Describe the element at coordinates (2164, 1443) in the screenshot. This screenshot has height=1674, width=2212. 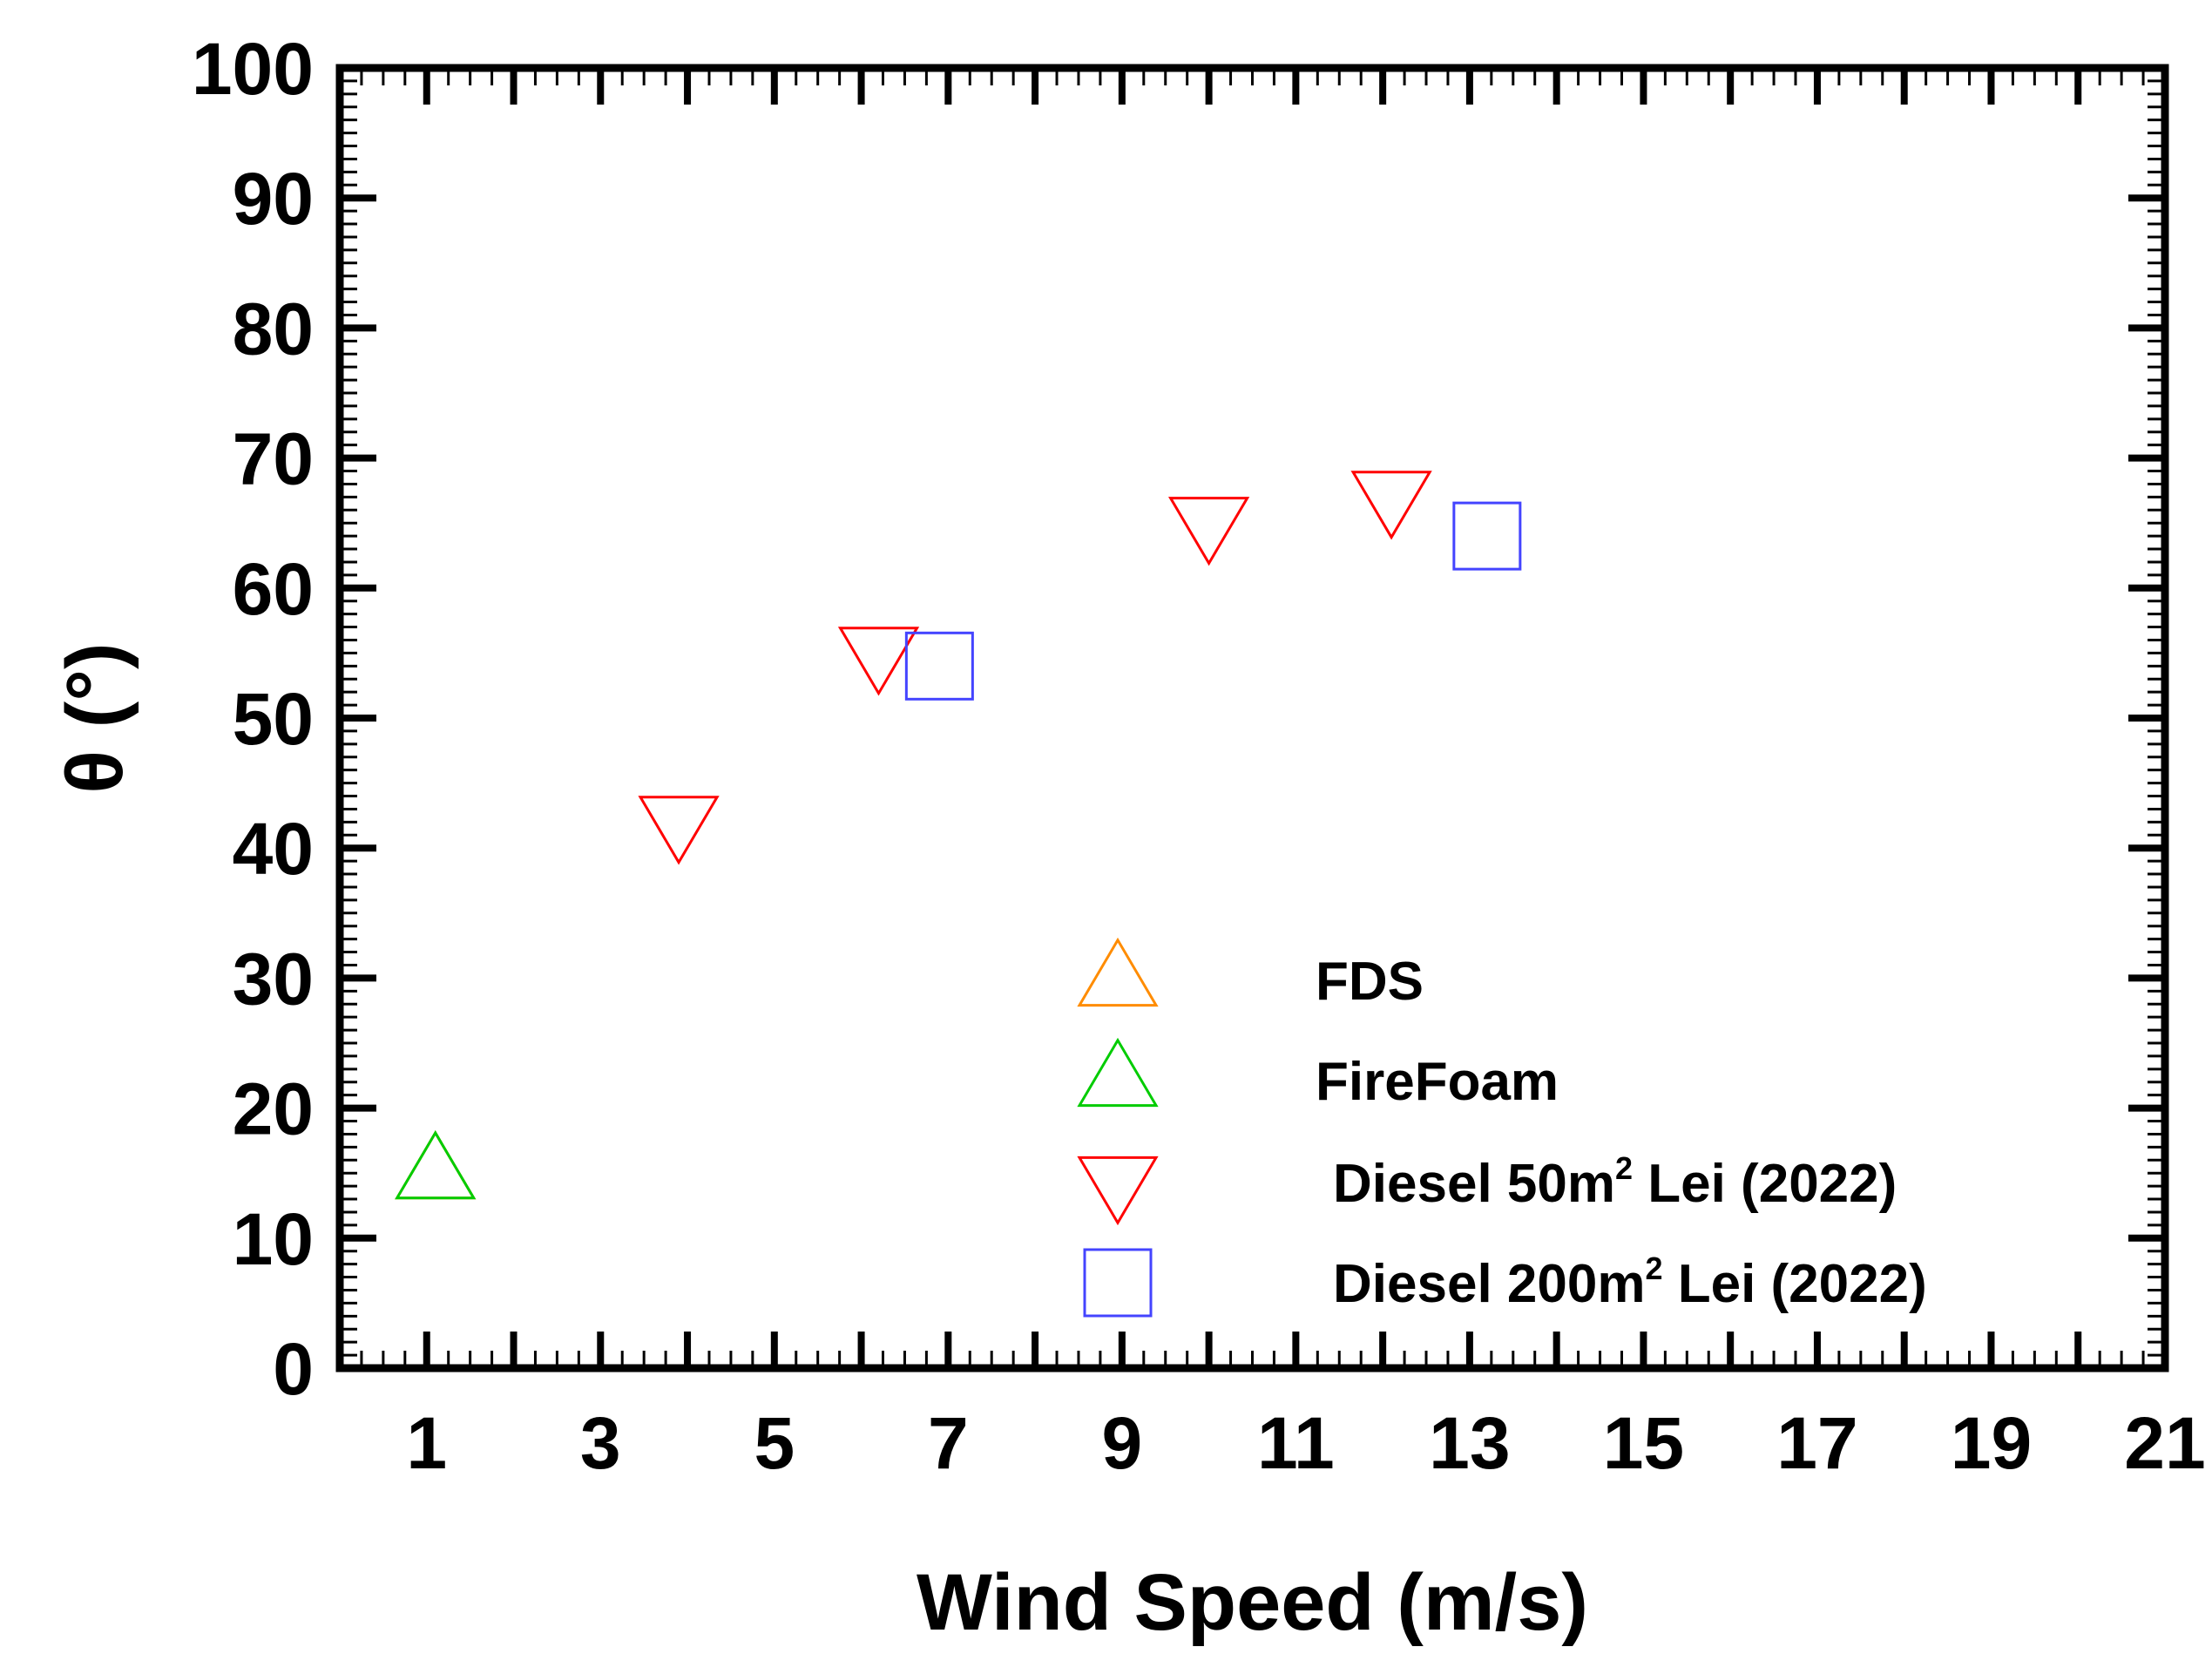
I see `x-tick-label: 21` at that location.